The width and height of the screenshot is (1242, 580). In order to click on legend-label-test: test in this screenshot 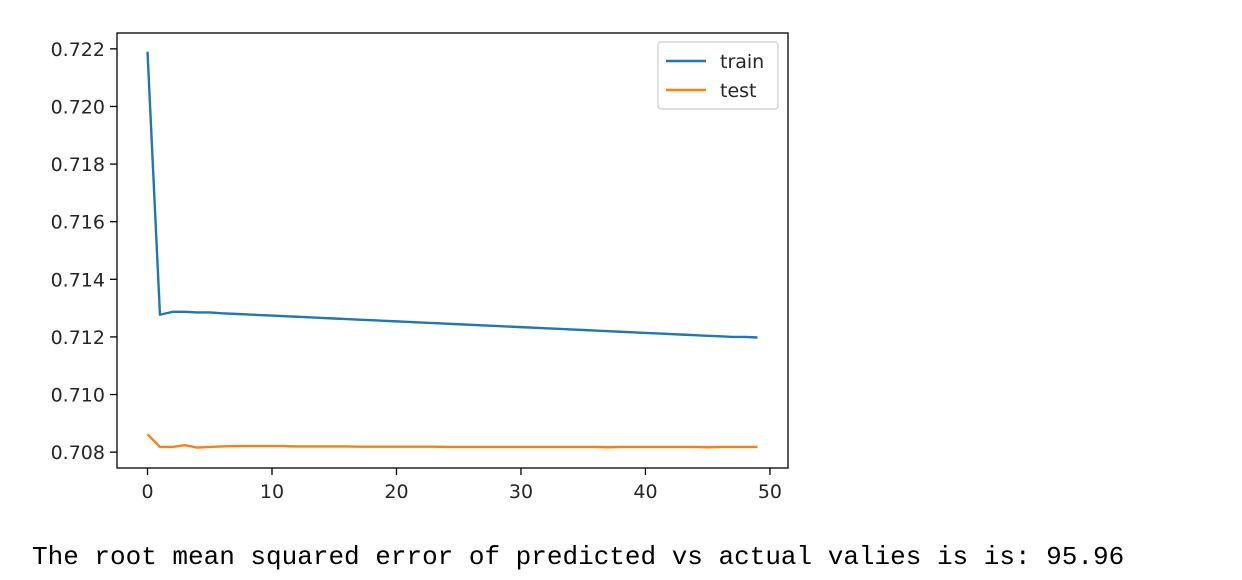, I will do `click(738, 91)`.